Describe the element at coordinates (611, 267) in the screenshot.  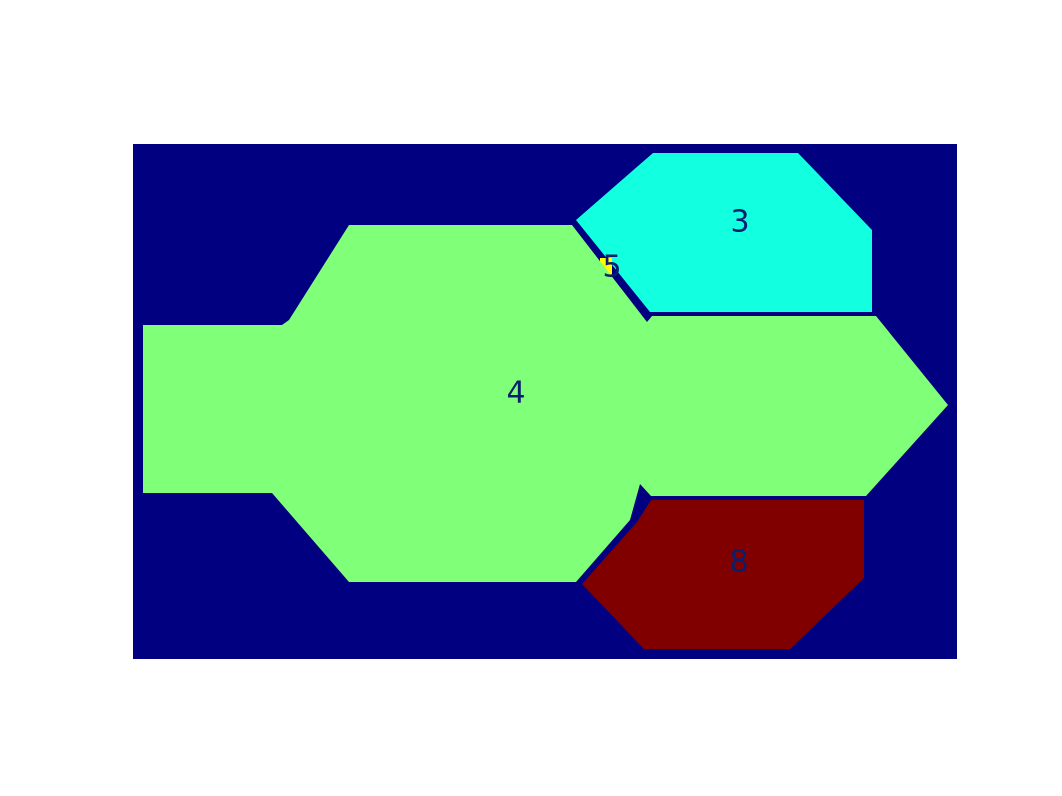
I see `region-5-label: 5` at that location.